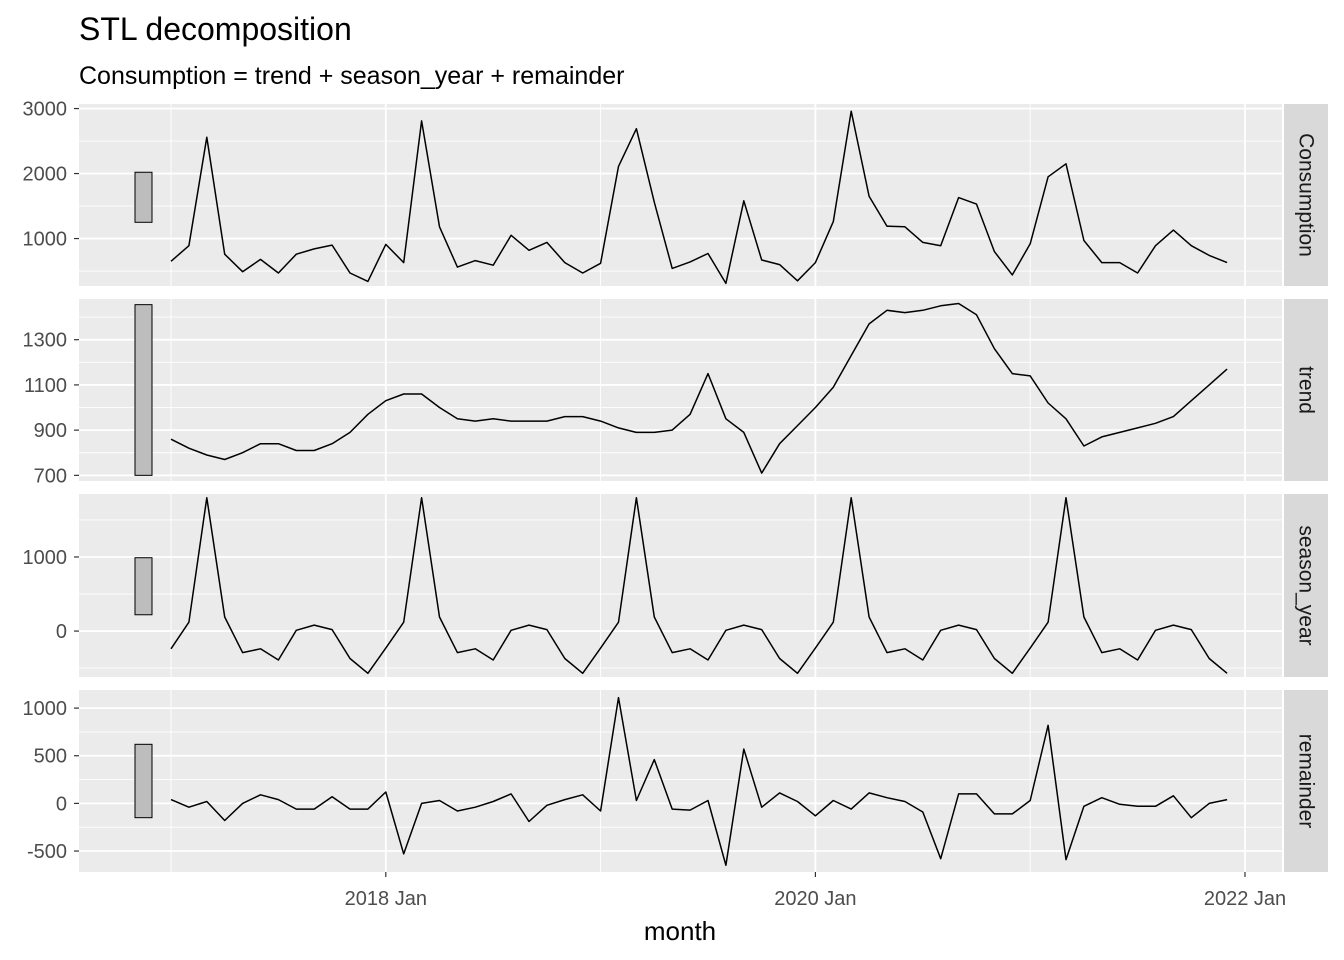  I want to click on y-tick-label: 1100, so click(45, 386).